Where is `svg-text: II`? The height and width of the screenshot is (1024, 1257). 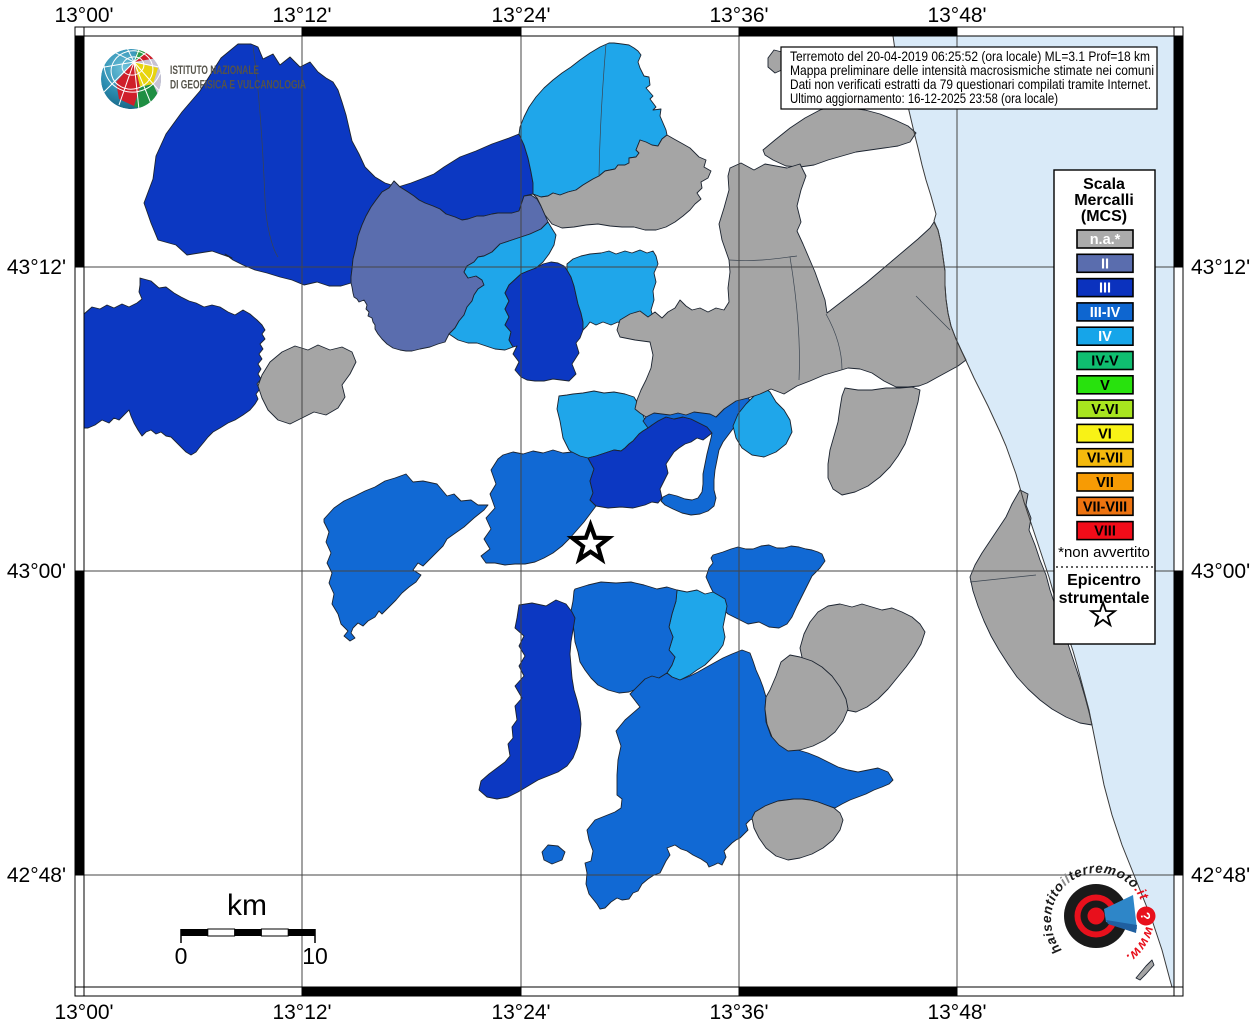 svg-text: II is located at coordinates (1105, 264).